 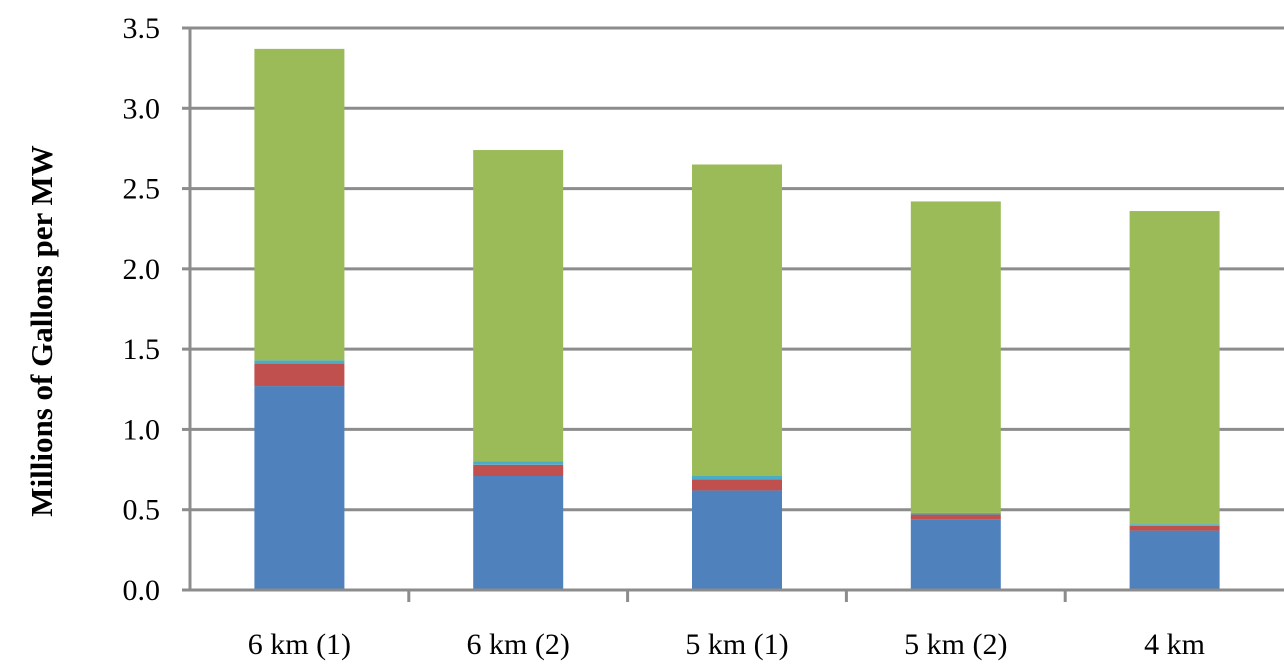 What do you see at coordinates (1174, 644) in the screenshot?
I see `x-category-label: 4 km` at bounding box center [1174, 644].